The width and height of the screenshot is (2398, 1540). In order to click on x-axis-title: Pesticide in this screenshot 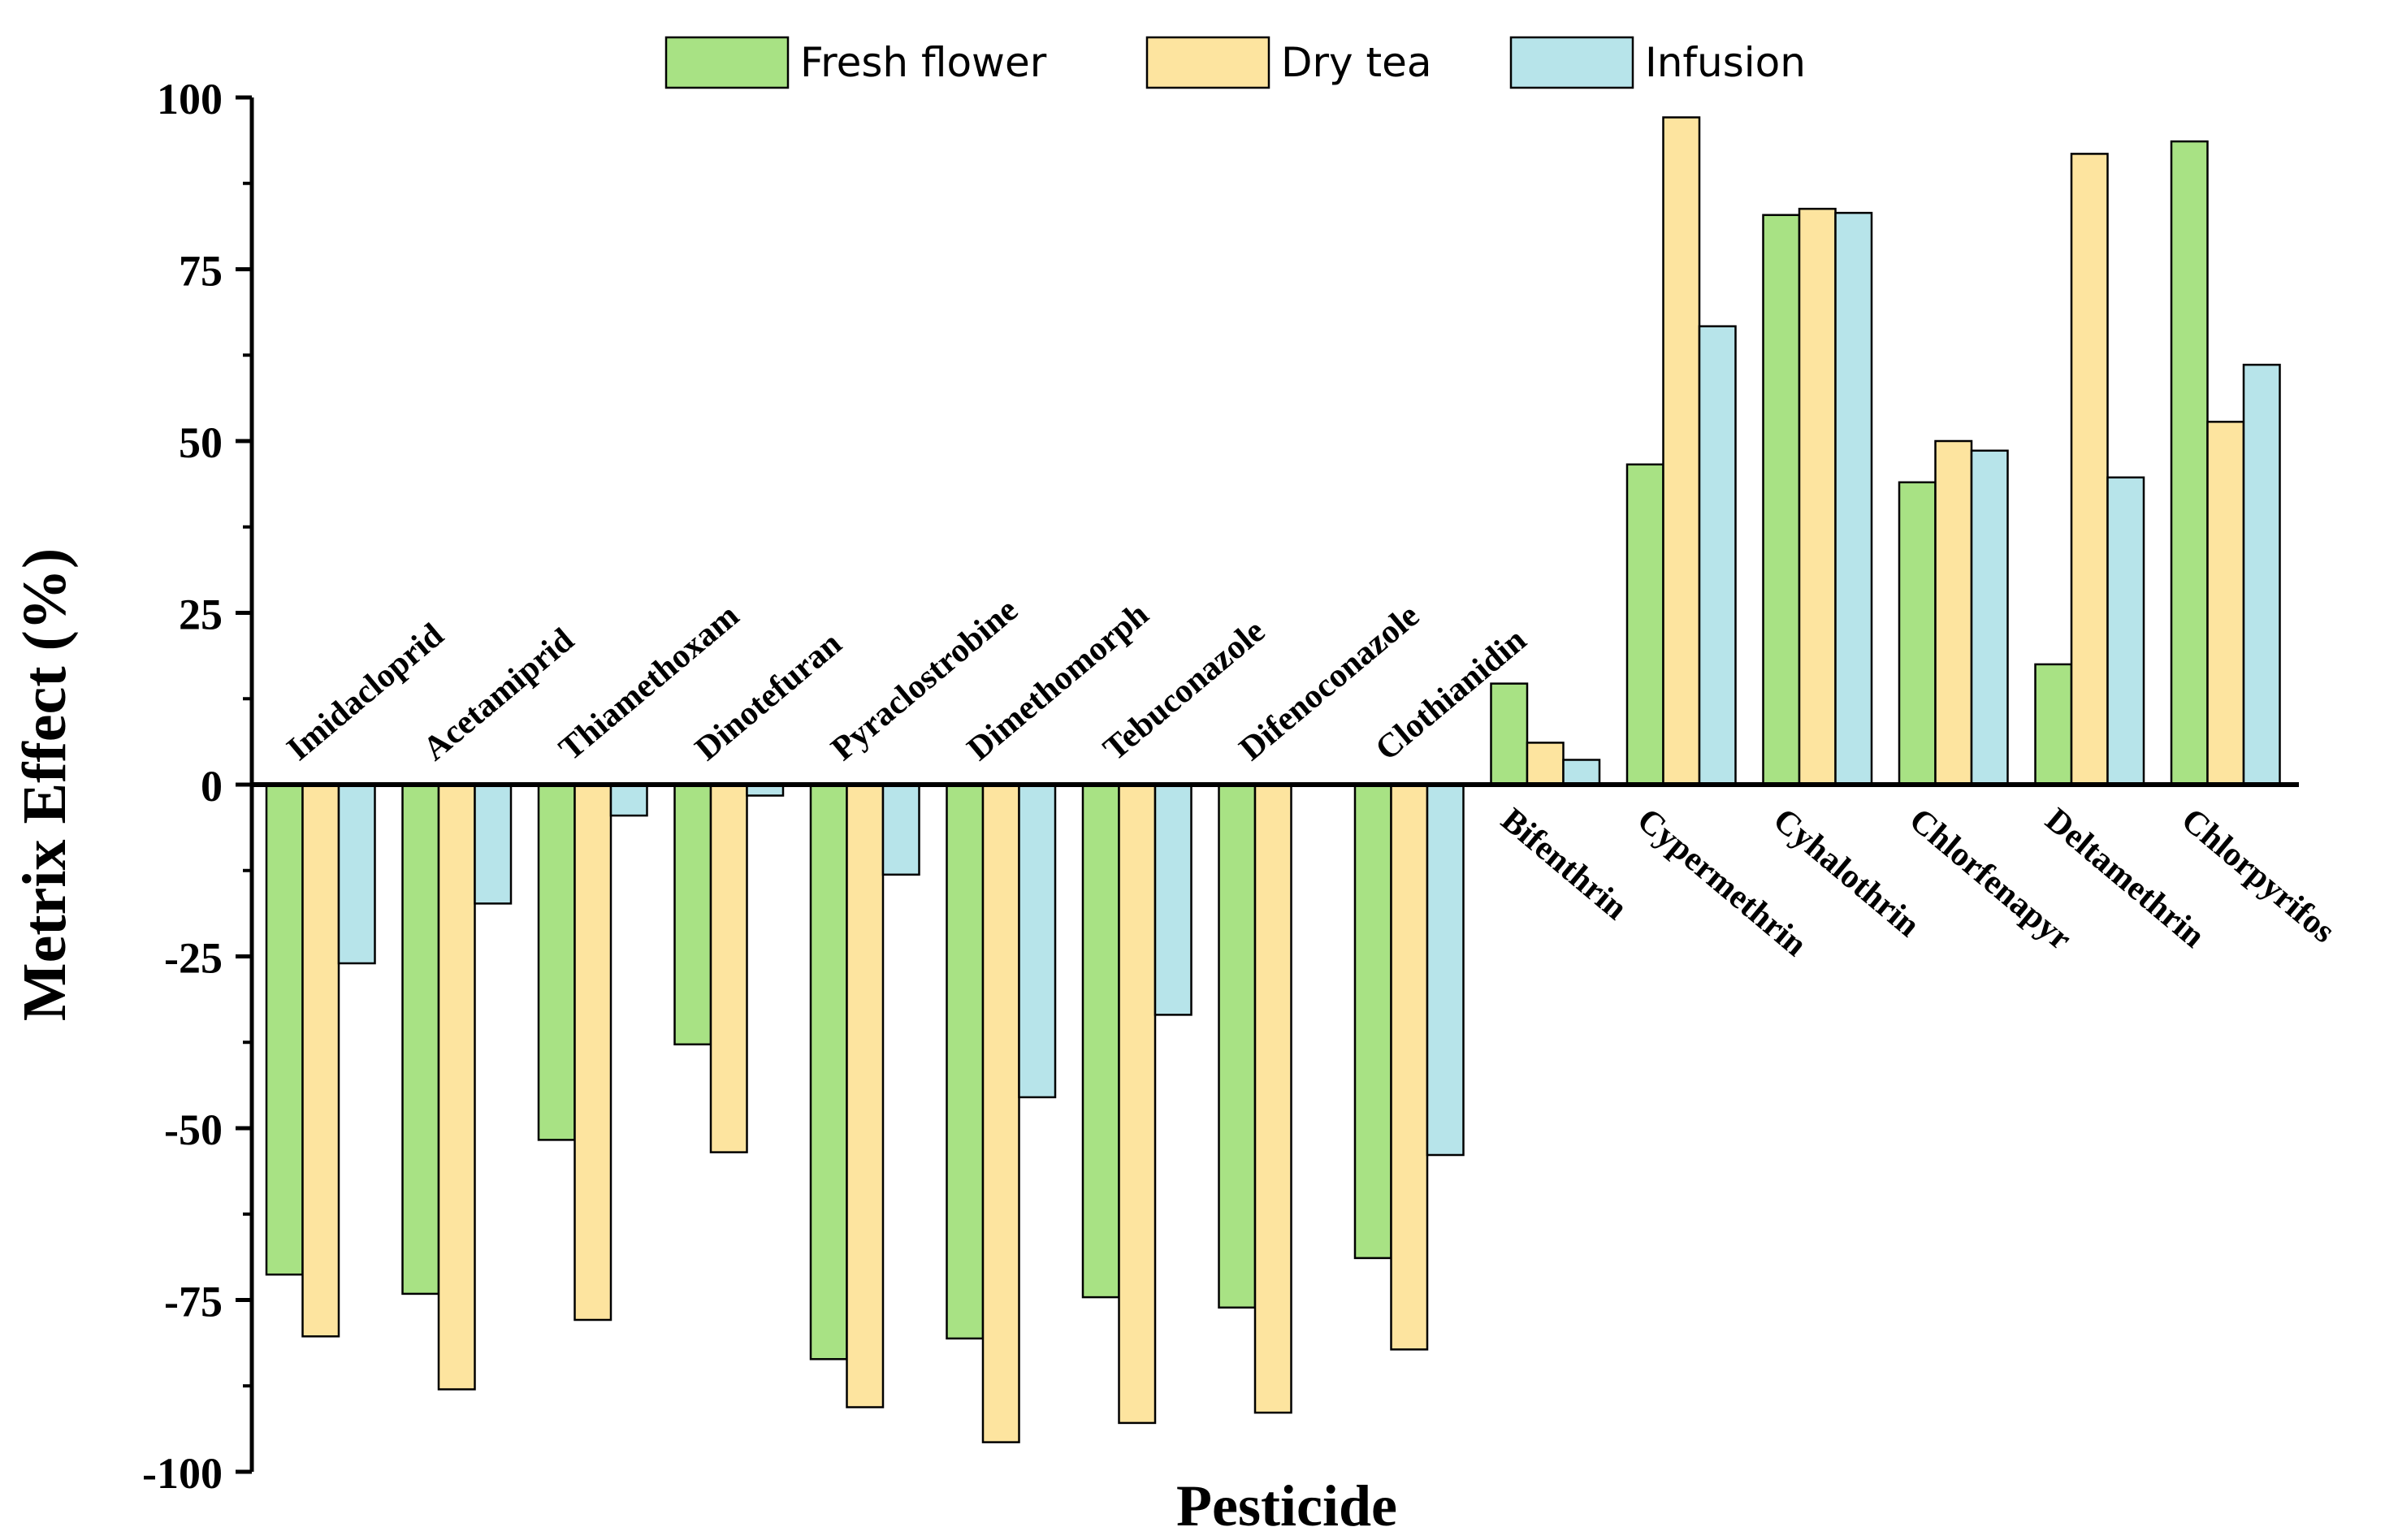, I will do `click(1286, 1505)`.